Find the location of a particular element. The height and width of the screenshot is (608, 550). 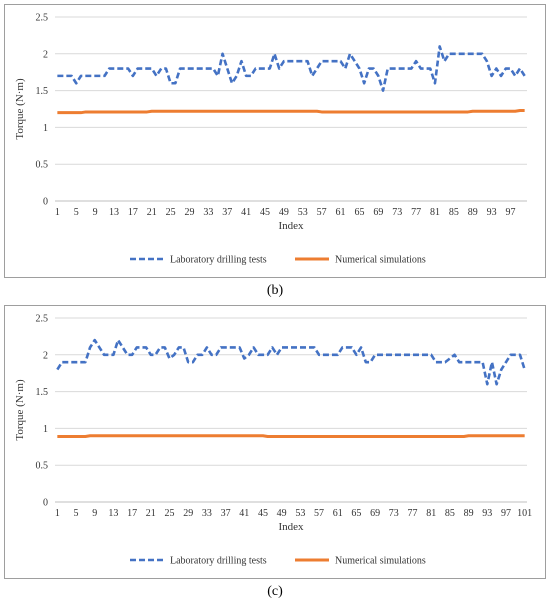

caption-b: (b) is located at coordinates (275, 290).